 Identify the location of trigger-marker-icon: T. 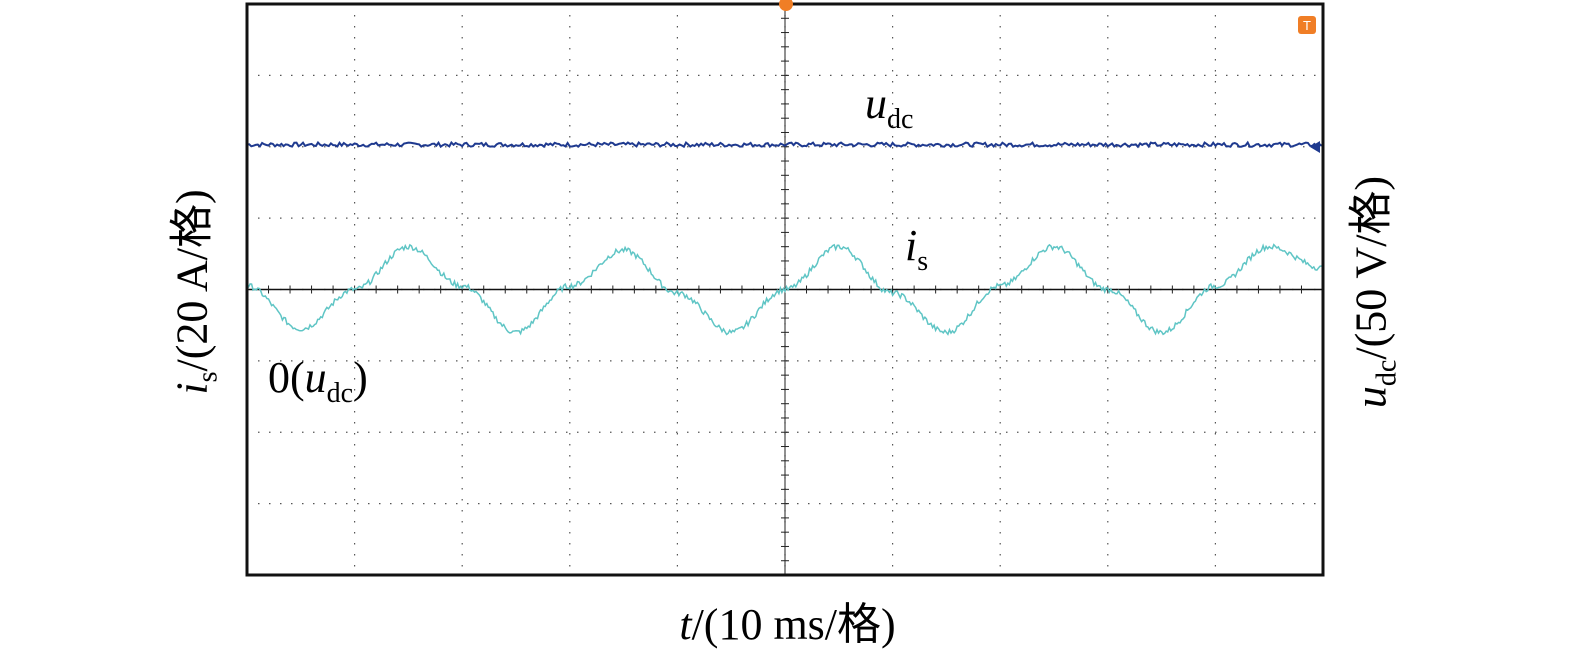
(1307, 25).